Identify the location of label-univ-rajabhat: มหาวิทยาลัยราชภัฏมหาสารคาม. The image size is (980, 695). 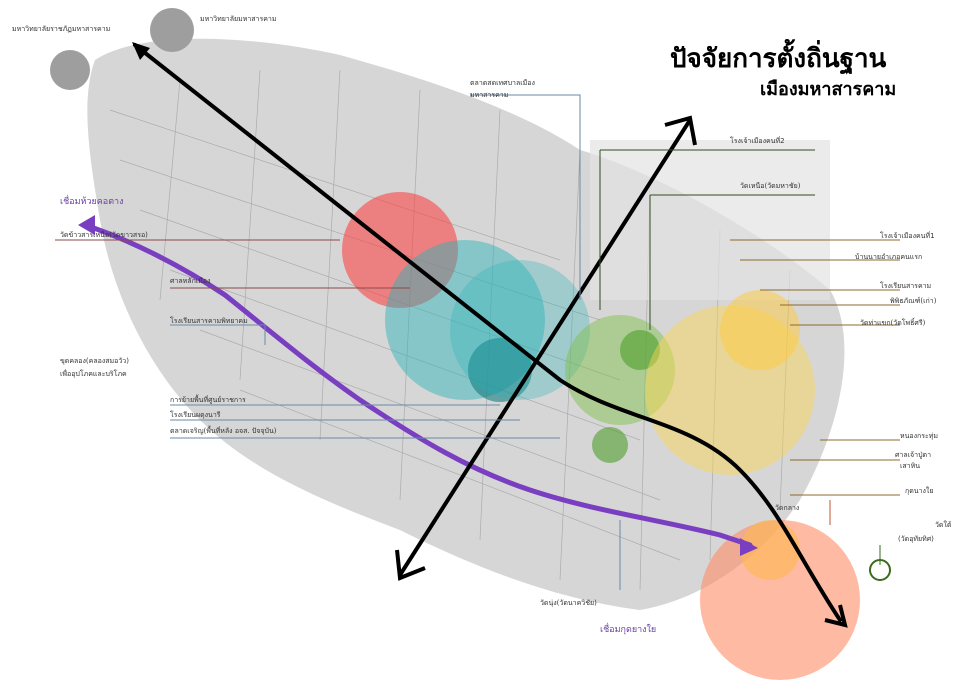
(61, 29).